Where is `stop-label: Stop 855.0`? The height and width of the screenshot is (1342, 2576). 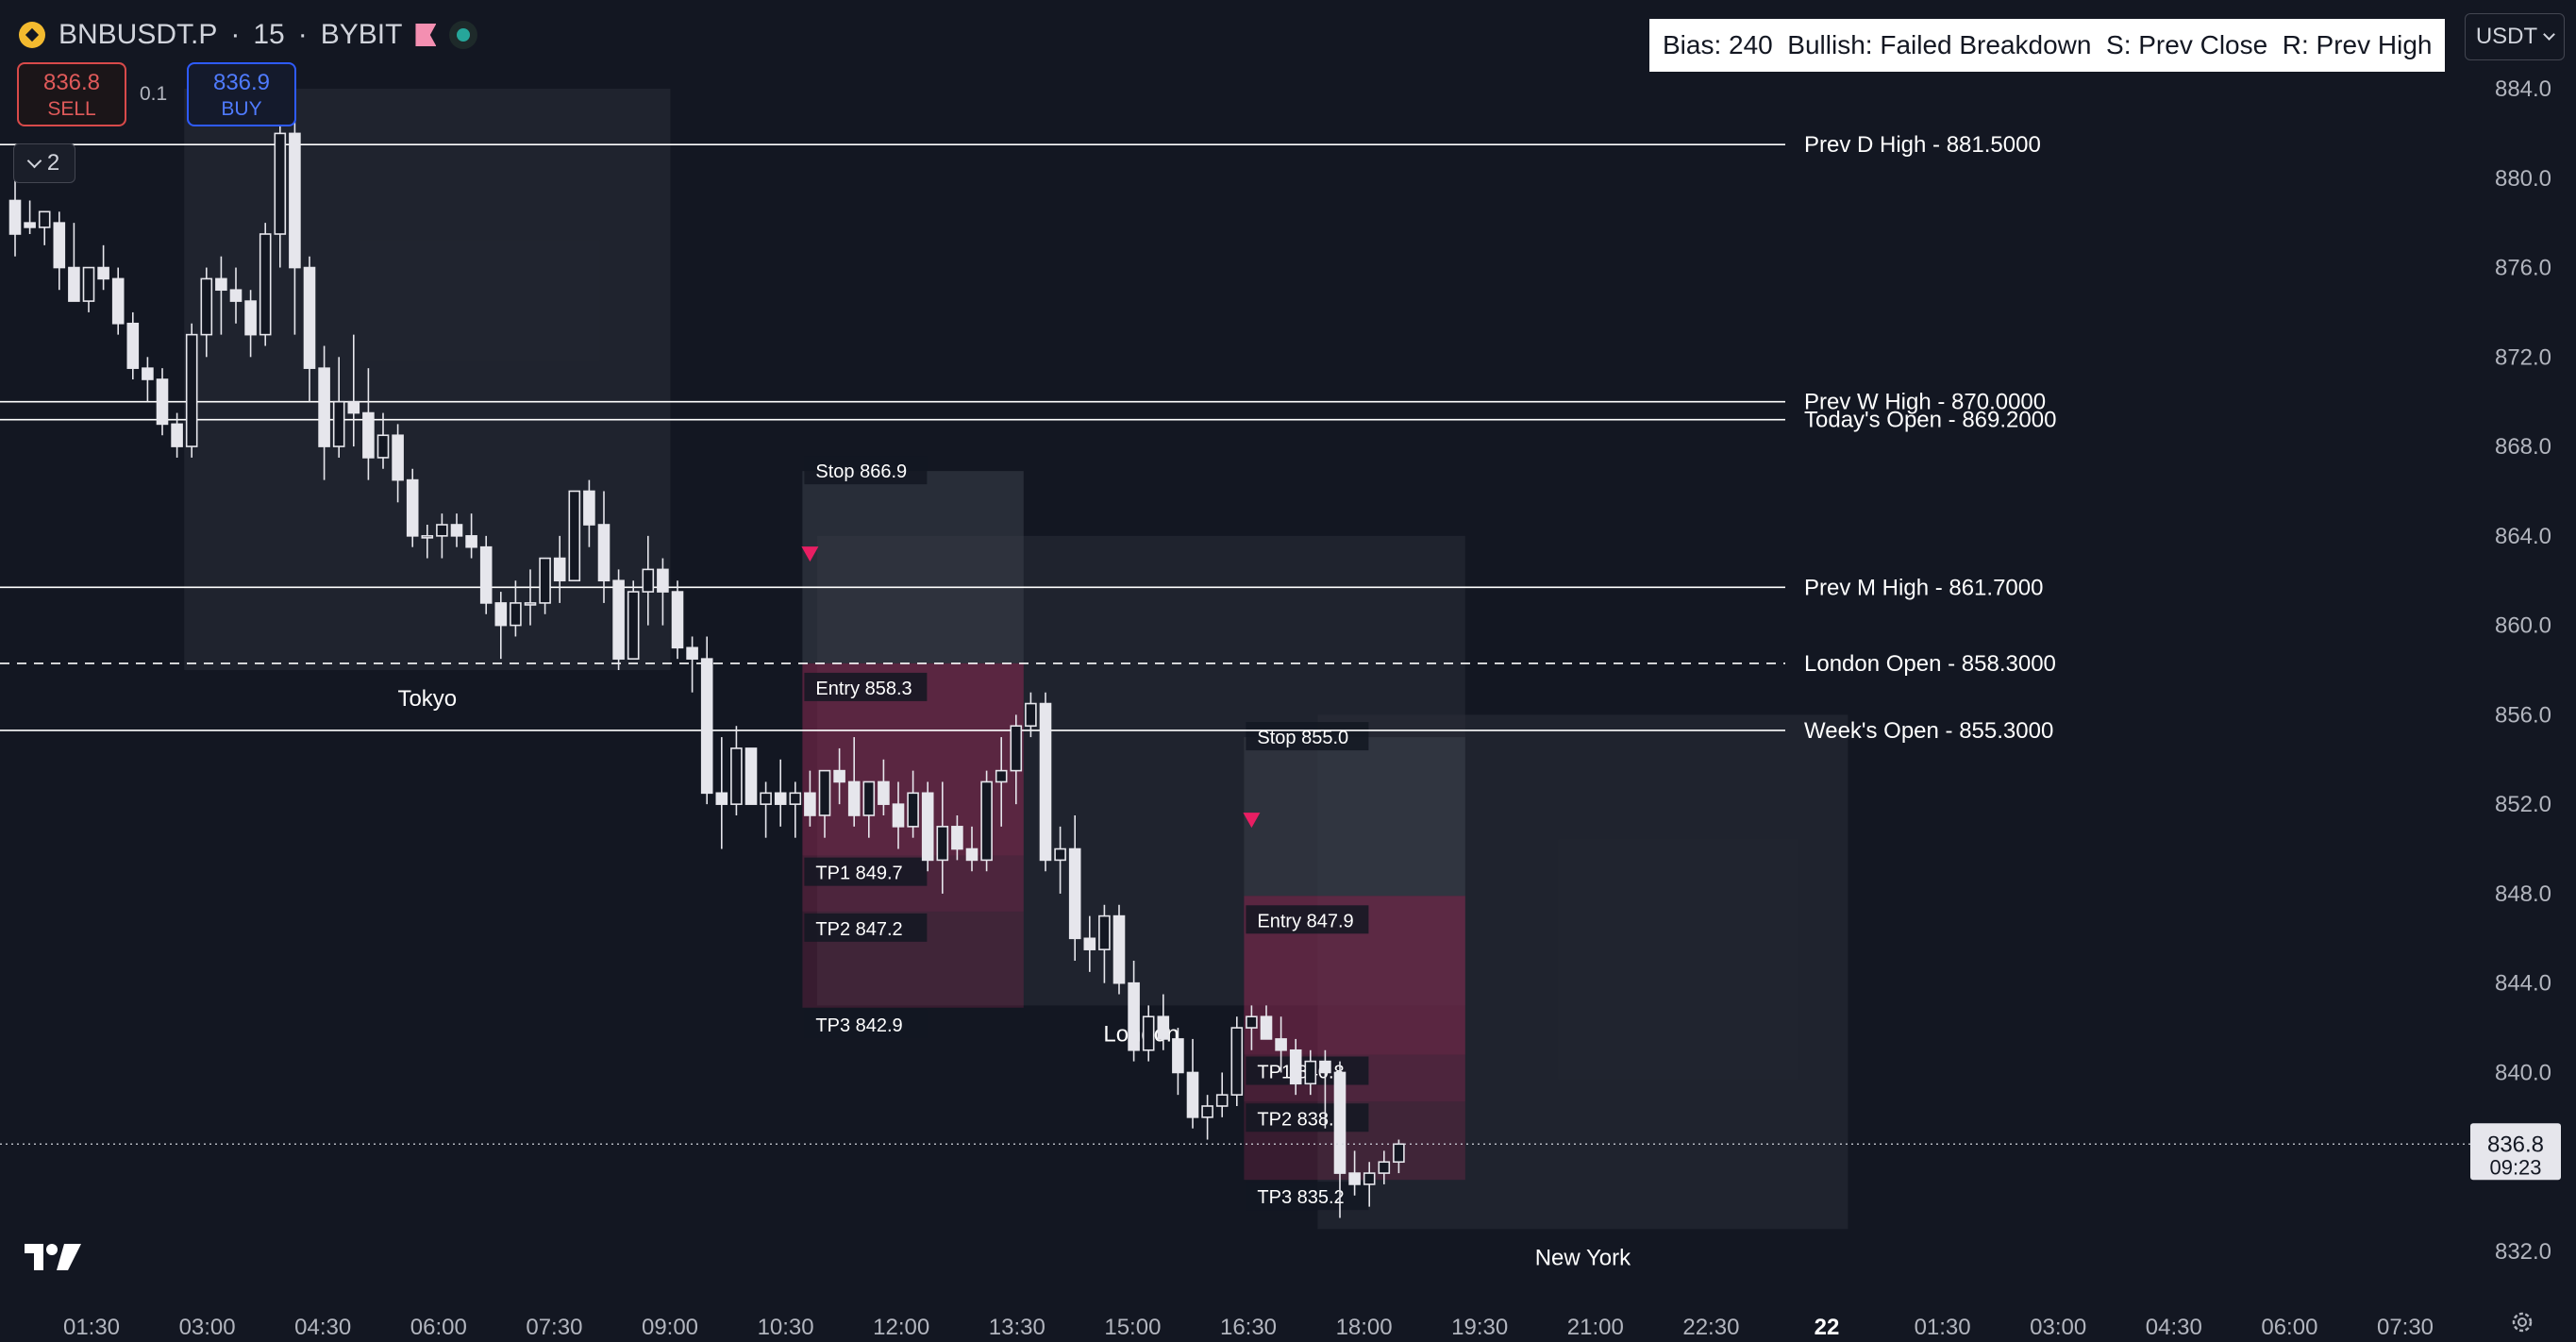
stop-label: Stop 855.0 is located at coordinates (1307, 736).